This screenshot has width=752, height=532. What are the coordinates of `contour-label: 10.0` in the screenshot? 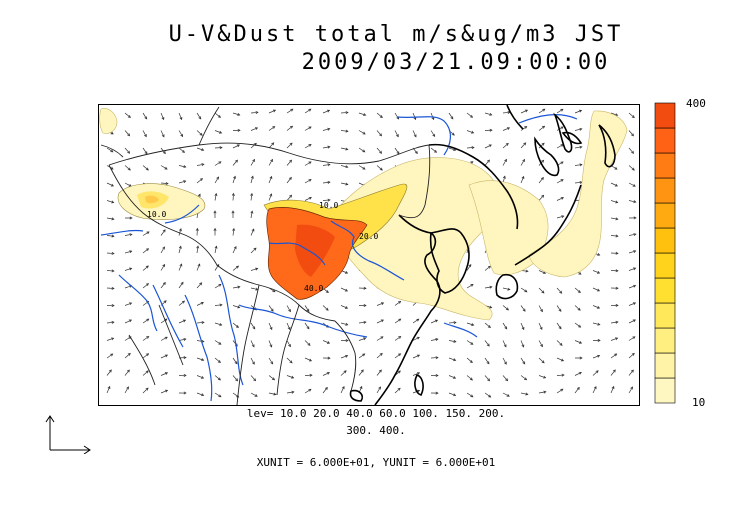 It's located at (156, 214).